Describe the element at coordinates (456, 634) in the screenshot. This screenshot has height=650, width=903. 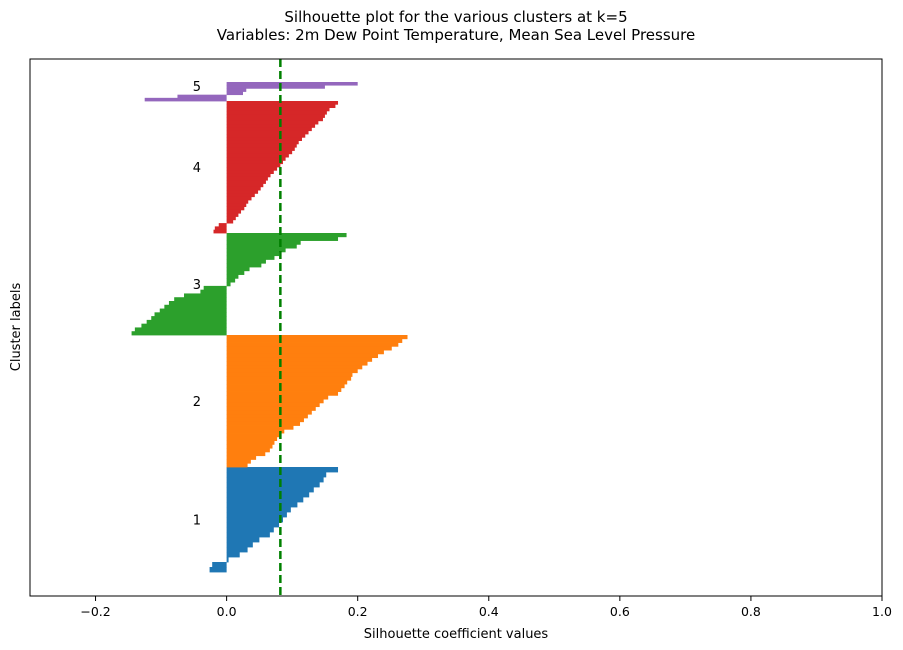
I see `x-axis-label: Silhouette coefficient values` at that location.